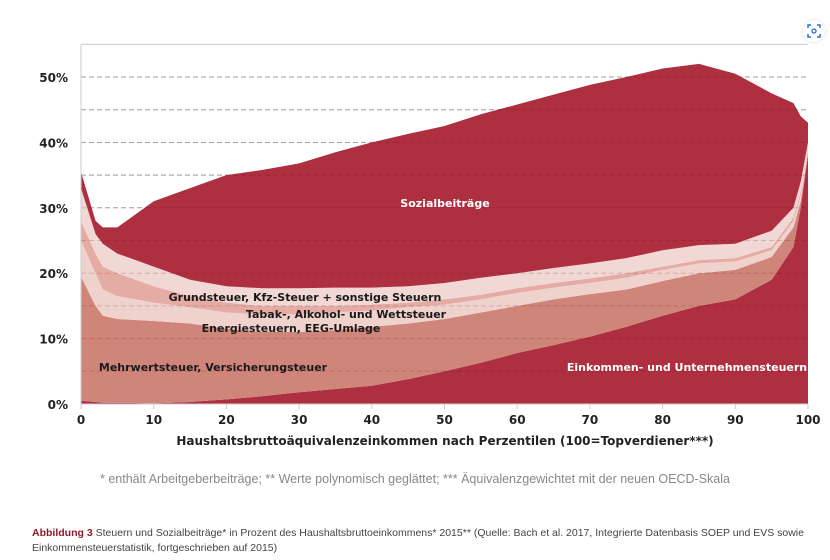 Image resolution: width=830 pixels, height=560 pixels. Describe the element at coordinates (81, 420) in the screenshot. I see `x-tick-label: 0` at that location.